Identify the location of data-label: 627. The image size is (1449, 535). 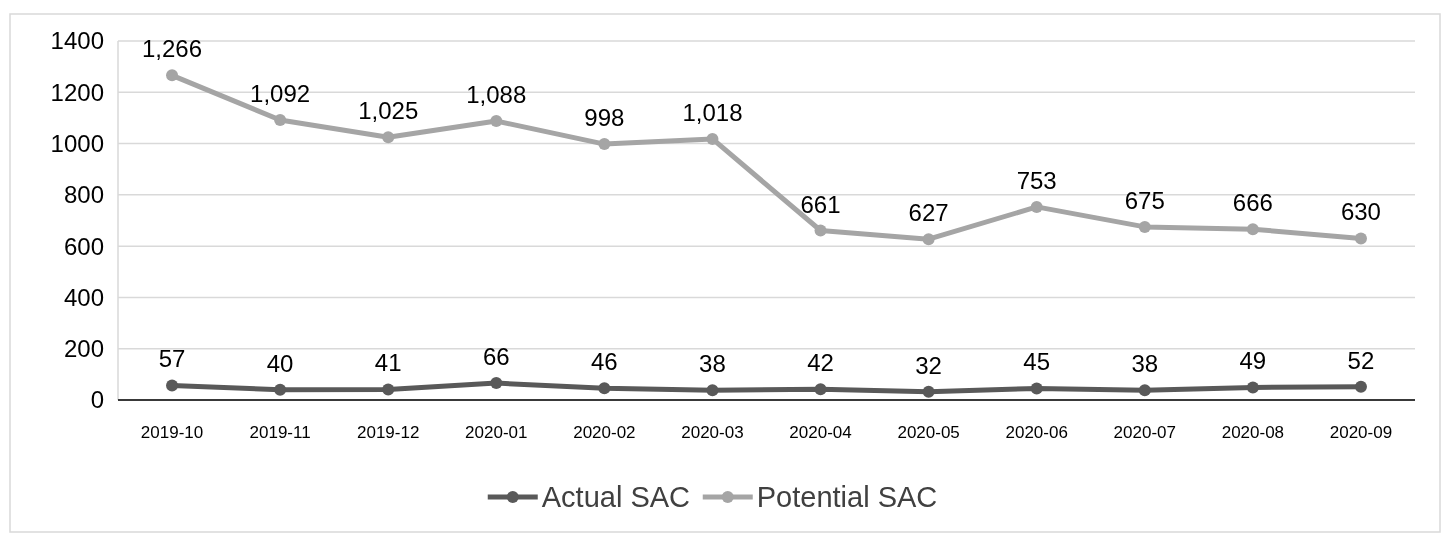
(928, 213).